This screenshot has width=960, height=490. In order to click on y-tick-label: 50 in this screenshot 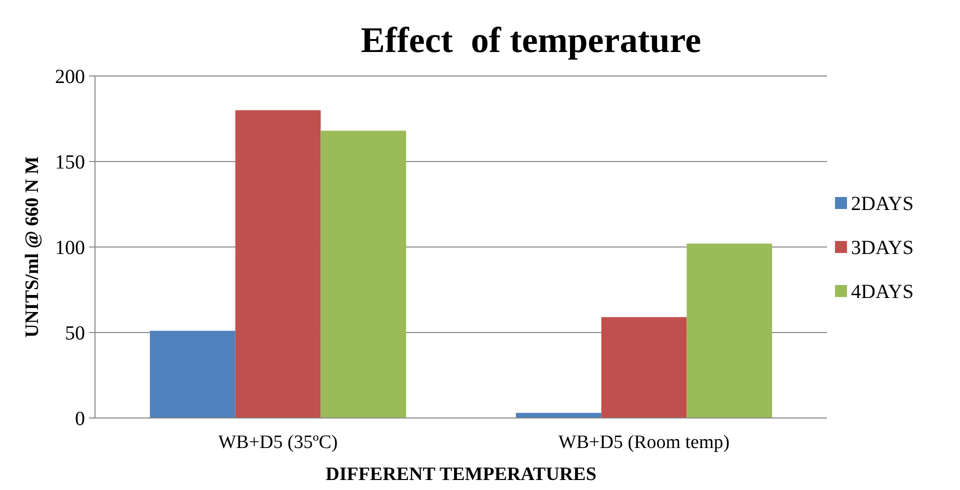, I will do `click(75, 333)`.